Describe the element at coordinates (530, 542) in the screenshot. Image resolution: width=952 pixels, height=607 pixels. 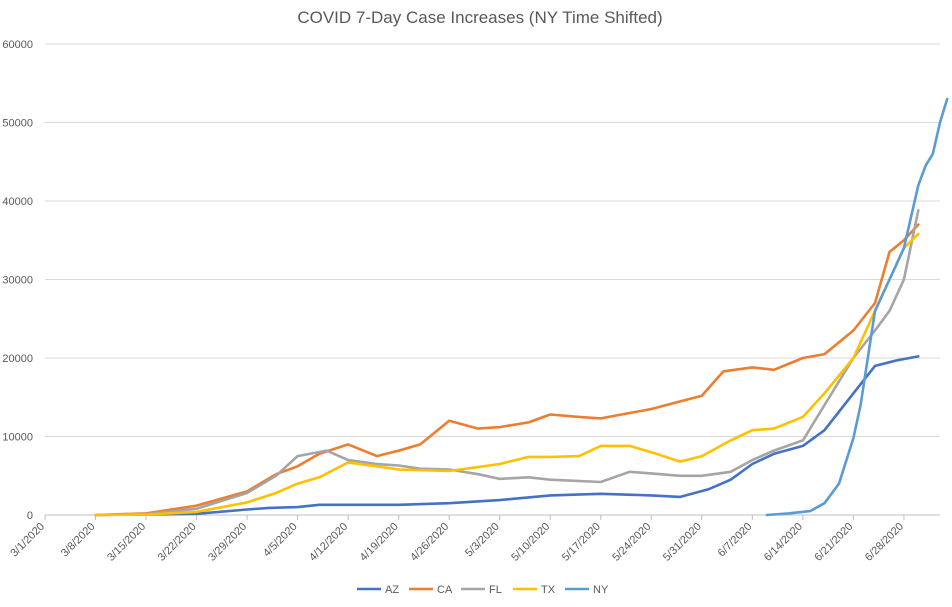
I see `x-tick-label: 5/10/2020` at that location.